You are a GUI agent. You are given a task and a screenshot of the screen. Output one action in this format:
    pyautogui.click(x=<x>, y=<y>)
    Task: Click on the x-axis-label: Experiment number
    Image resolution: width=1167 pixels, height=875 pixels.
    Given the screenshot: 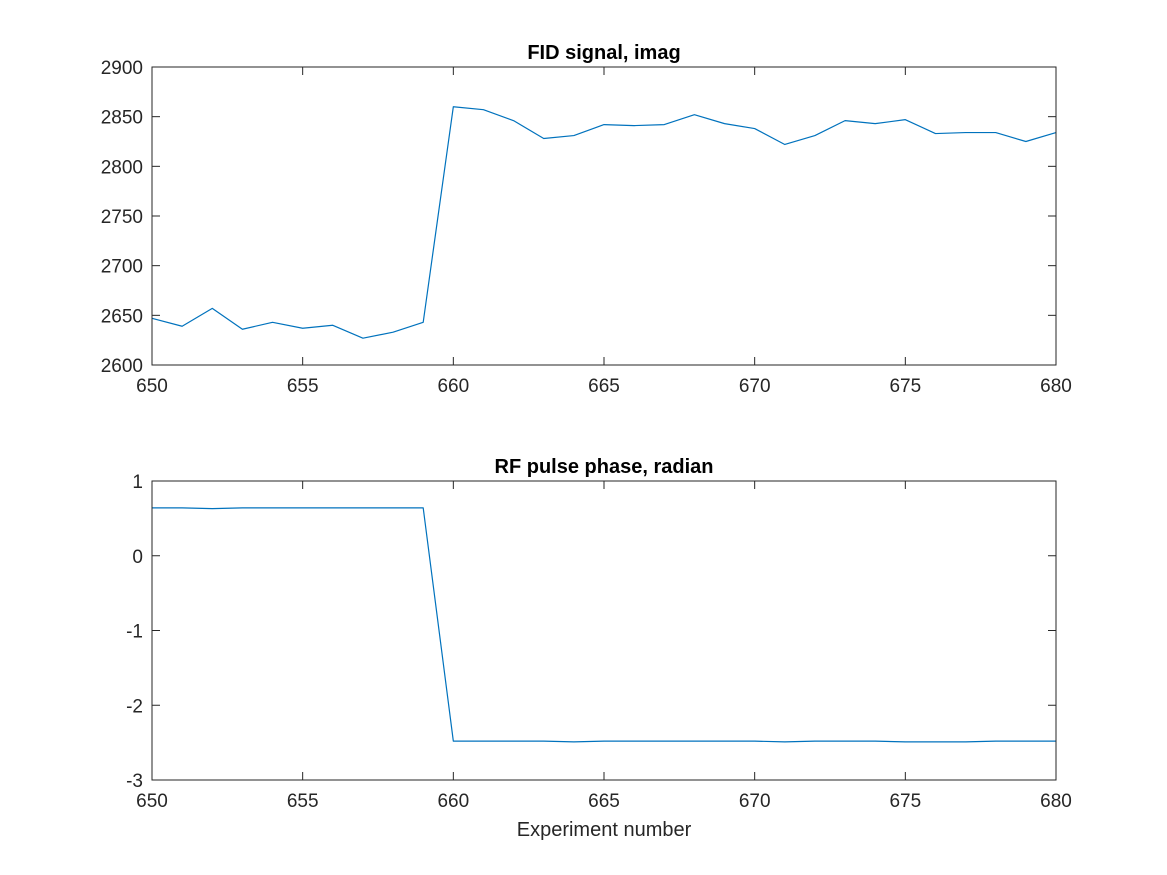 What is the action you would take?
    pyautogui.click(x=604, y=830)
    